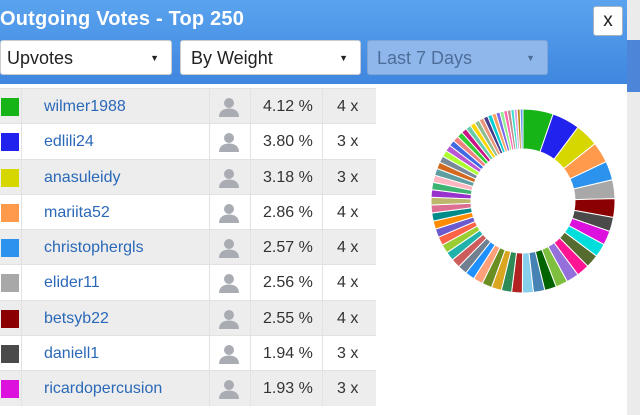 Image resolution: width=640 pixels, height=415 pixels. I want to click on voter-link: elider11, so click(72, 283).